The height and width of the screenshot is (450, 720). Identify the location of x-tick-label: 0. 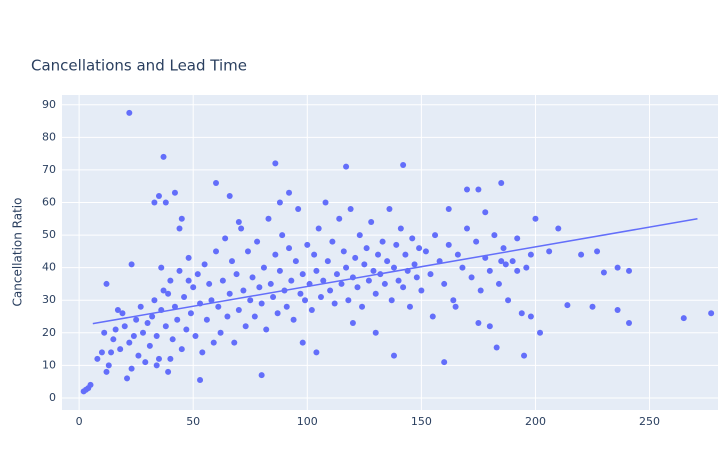
(79, 421).